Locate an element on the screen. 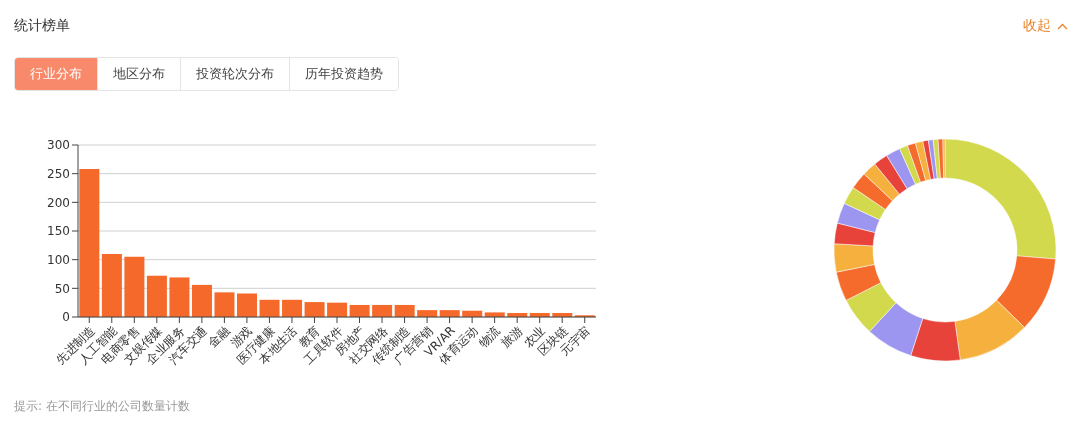 Image resolution: width=1080 pixels, height=431 pixels. y-tick-label: 250 is located at coordinates (58, 173).